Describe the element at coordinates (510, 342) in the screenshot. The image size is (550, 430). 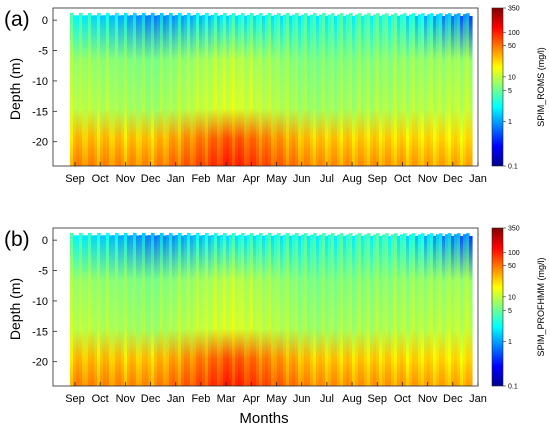
I see `colorbar-tick-label: 1` at that location.